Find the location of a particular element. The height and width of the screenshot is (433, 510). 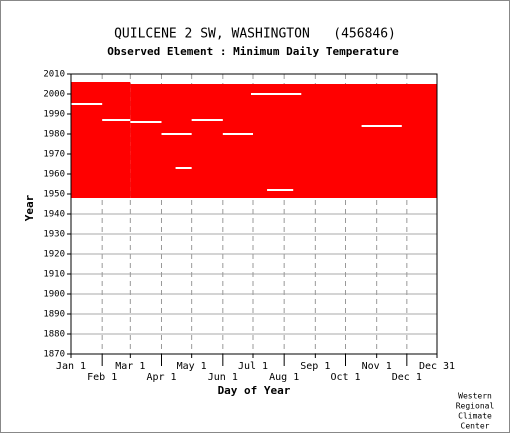

y-tick-label: 1870 is located at coordinates (54, 355).